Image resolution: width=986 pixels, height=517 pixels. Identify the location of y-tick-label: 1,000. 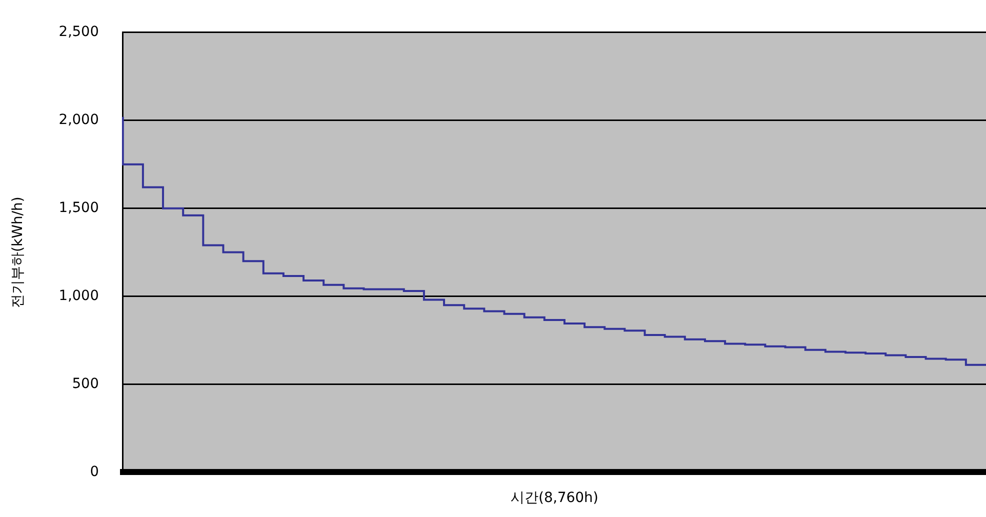
(78, 296).